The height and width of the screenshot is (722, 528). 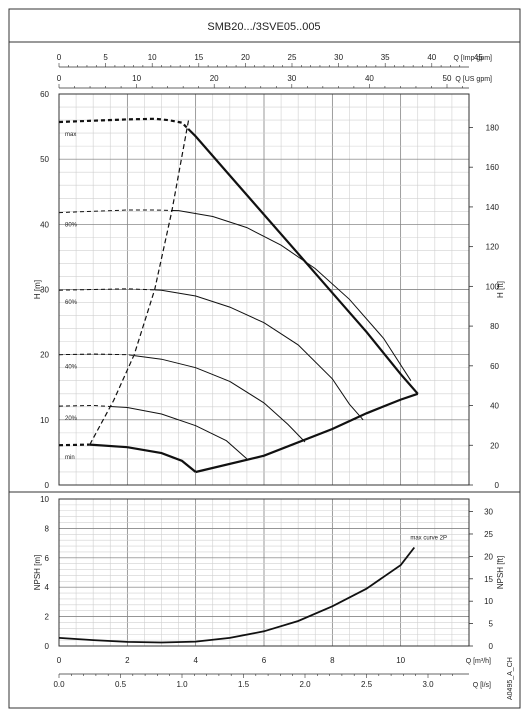 What do you see at coordinates (195, 660) in the screenshot?
I see `xtick-label-m3h: 4` at bounding box center [195, 660].